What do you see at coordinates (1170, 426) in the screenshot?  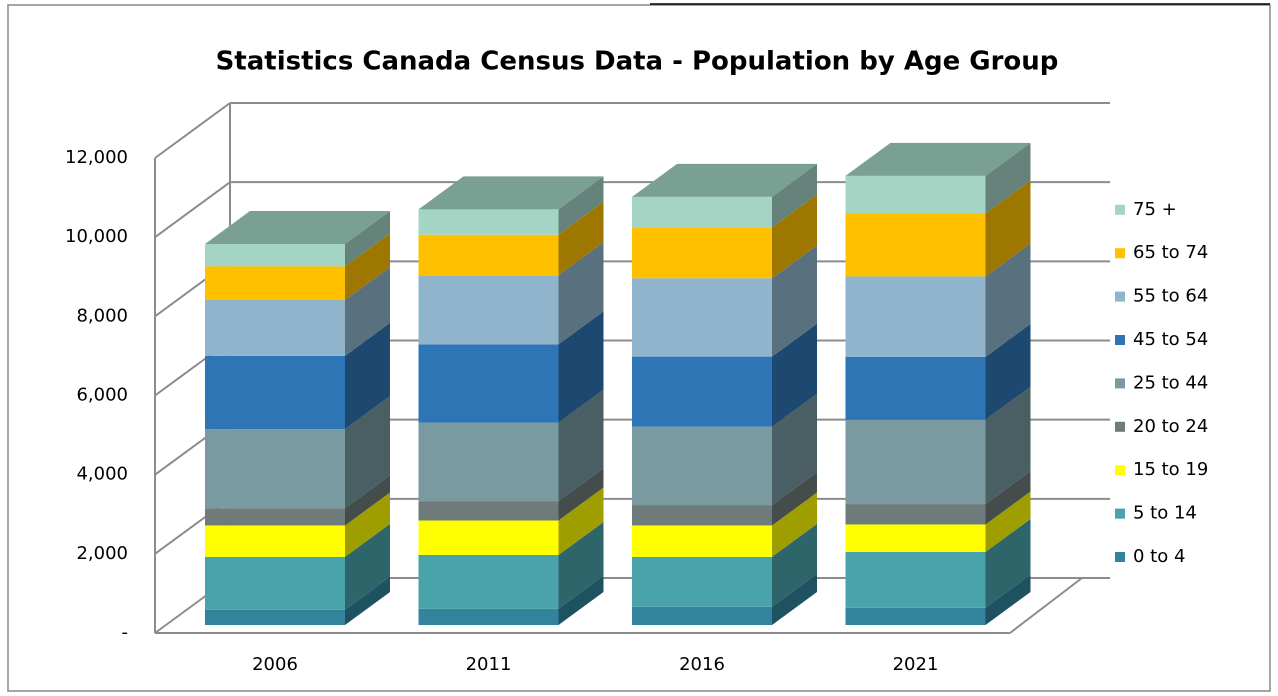 I see `legend-label: 20 to 24` at bounding box center [1170, 426].